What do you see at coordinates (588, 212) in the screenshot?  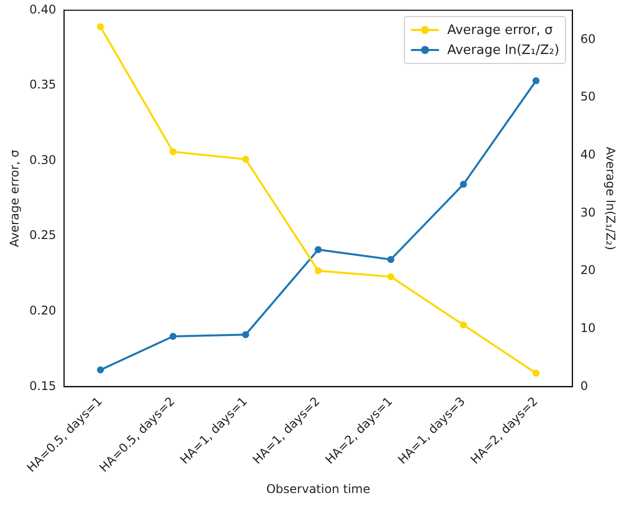 I see `y2-tick-label: 30` at bounding box center [588, 212].